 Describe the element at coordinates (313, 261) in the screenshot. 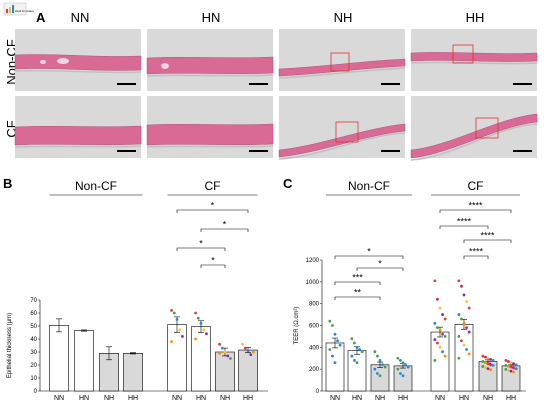

I see `y-tick-label: 1200` at that location.